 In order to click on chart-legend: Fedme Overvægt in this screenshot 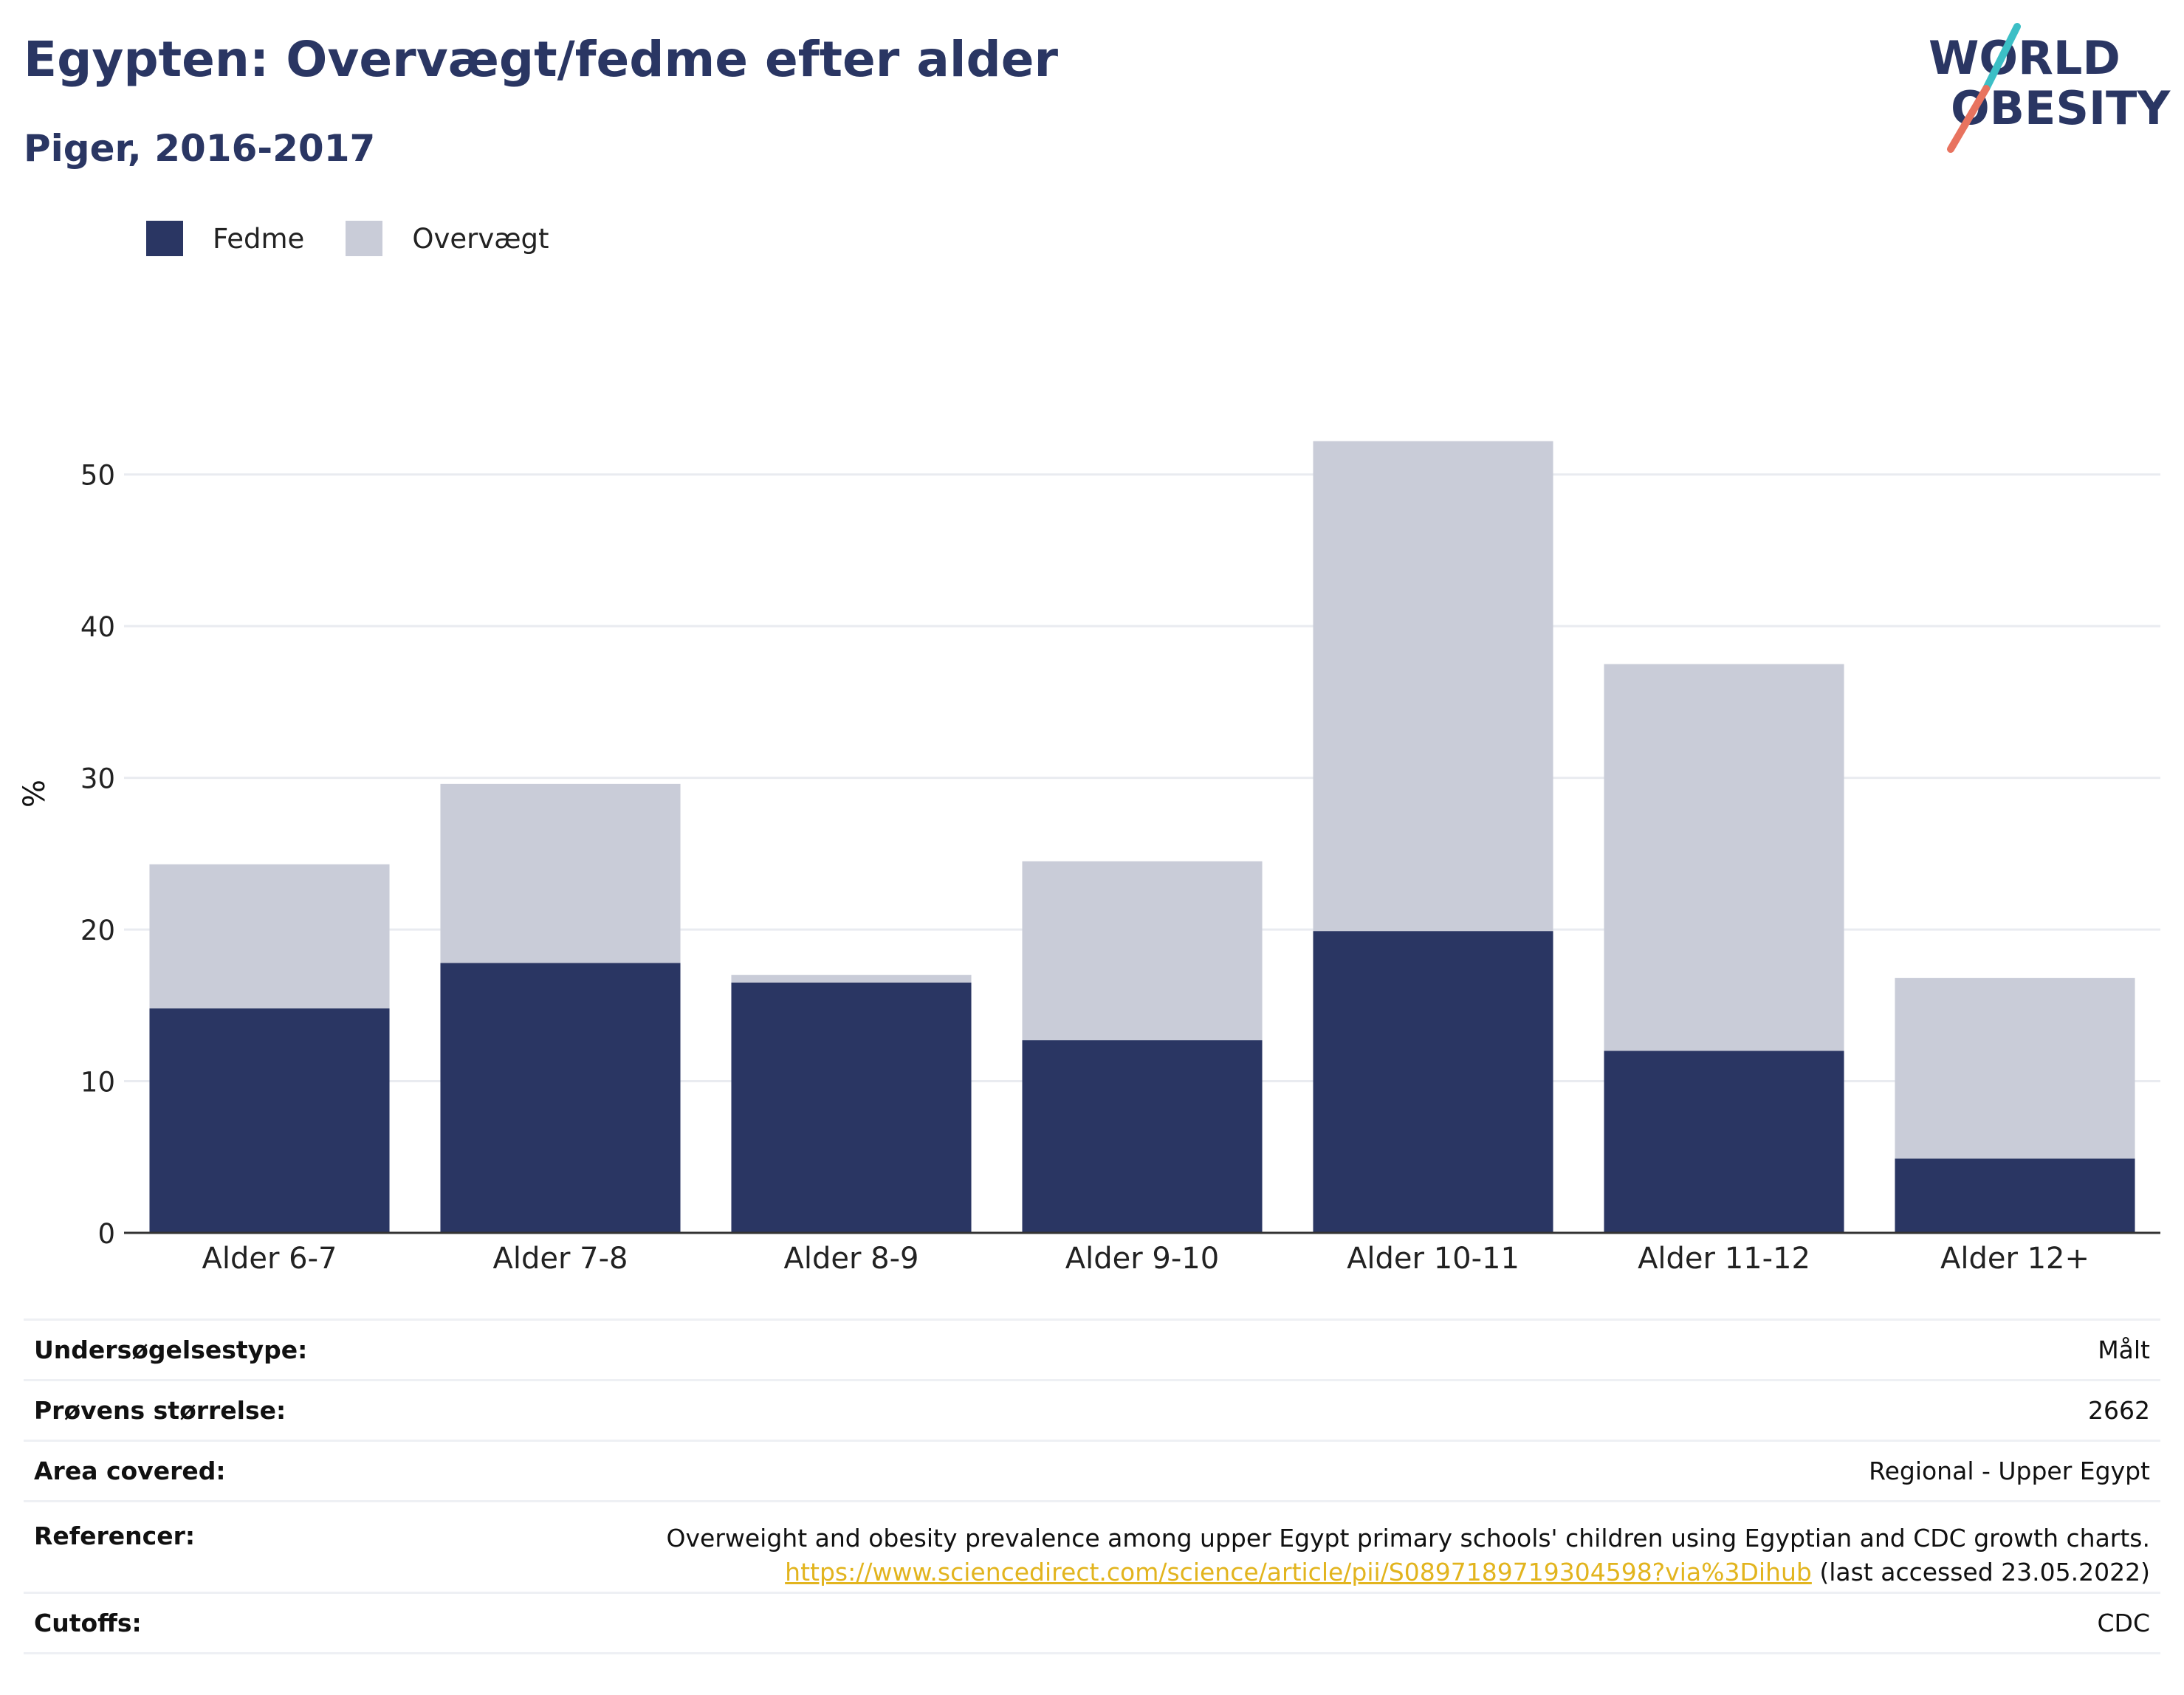, I will do `click(369, 238)`.